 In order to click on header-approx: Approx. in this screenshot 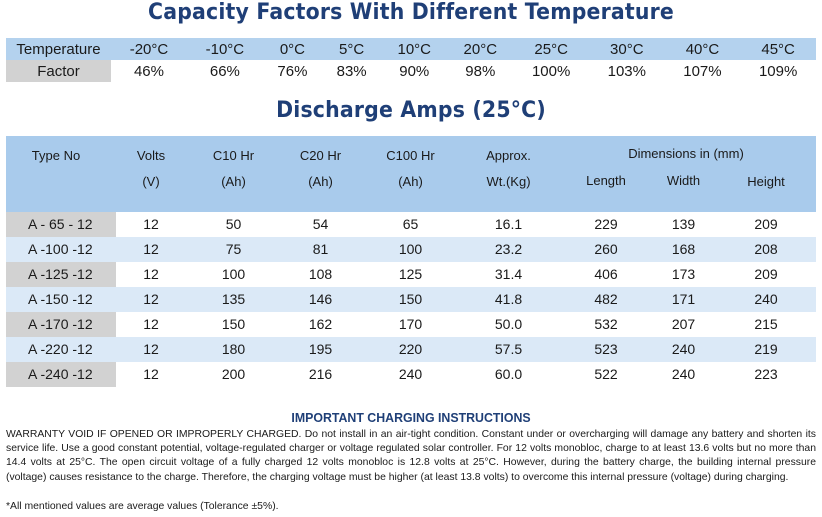, I will do `click(508, 155)`.